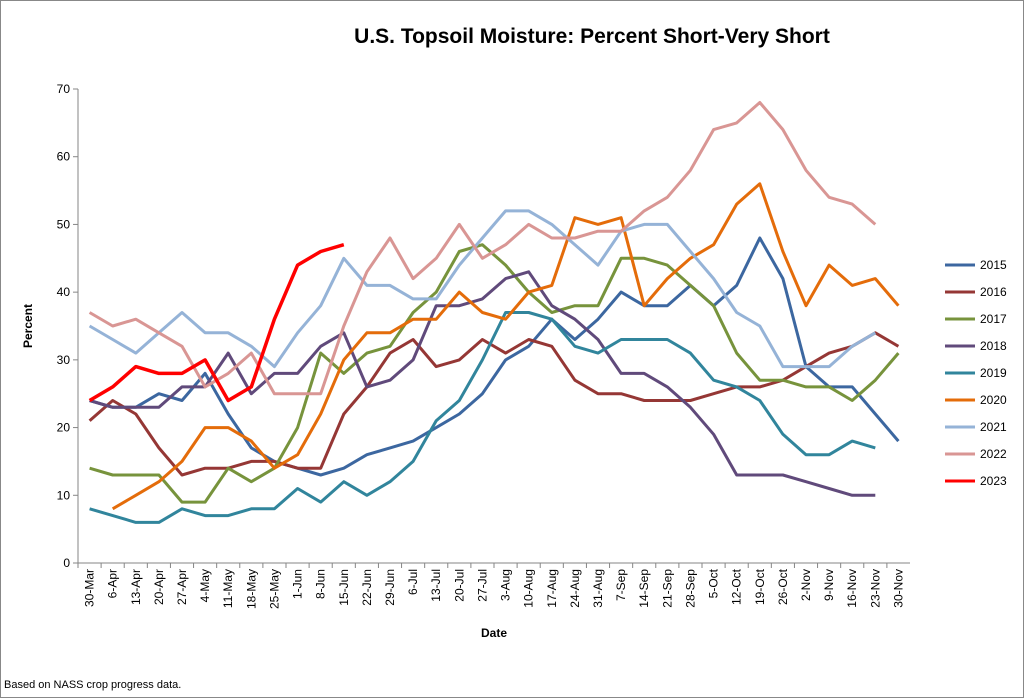  Describe the element at coordinates (737, 586) in the screenshot. I see `x-tick-label: 12-Oct` at that location.